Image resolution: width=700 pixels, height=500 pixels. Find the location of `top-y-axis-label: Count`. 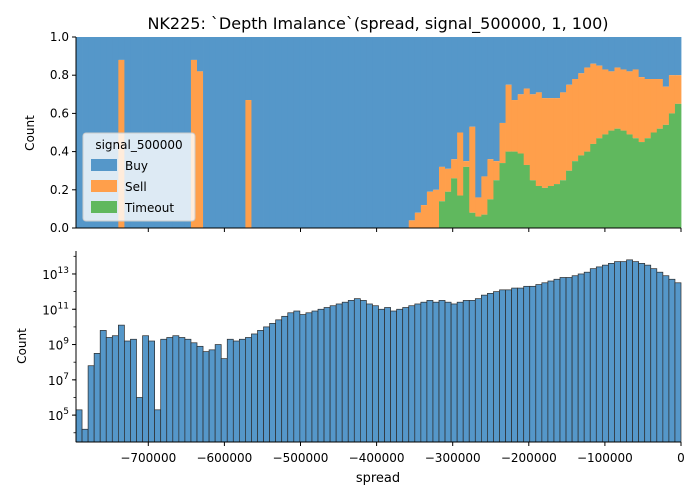

top-y-axis-label: Count is located at coordinates (30, 133).